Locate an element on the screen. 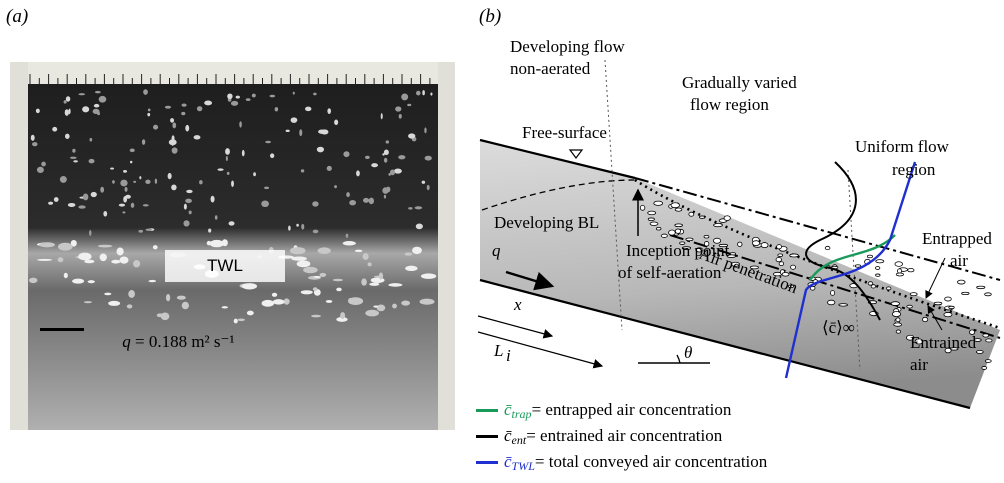 The image size is (1004, 483). free-surface-label: Free-surface is located at coordinates (564, 132).